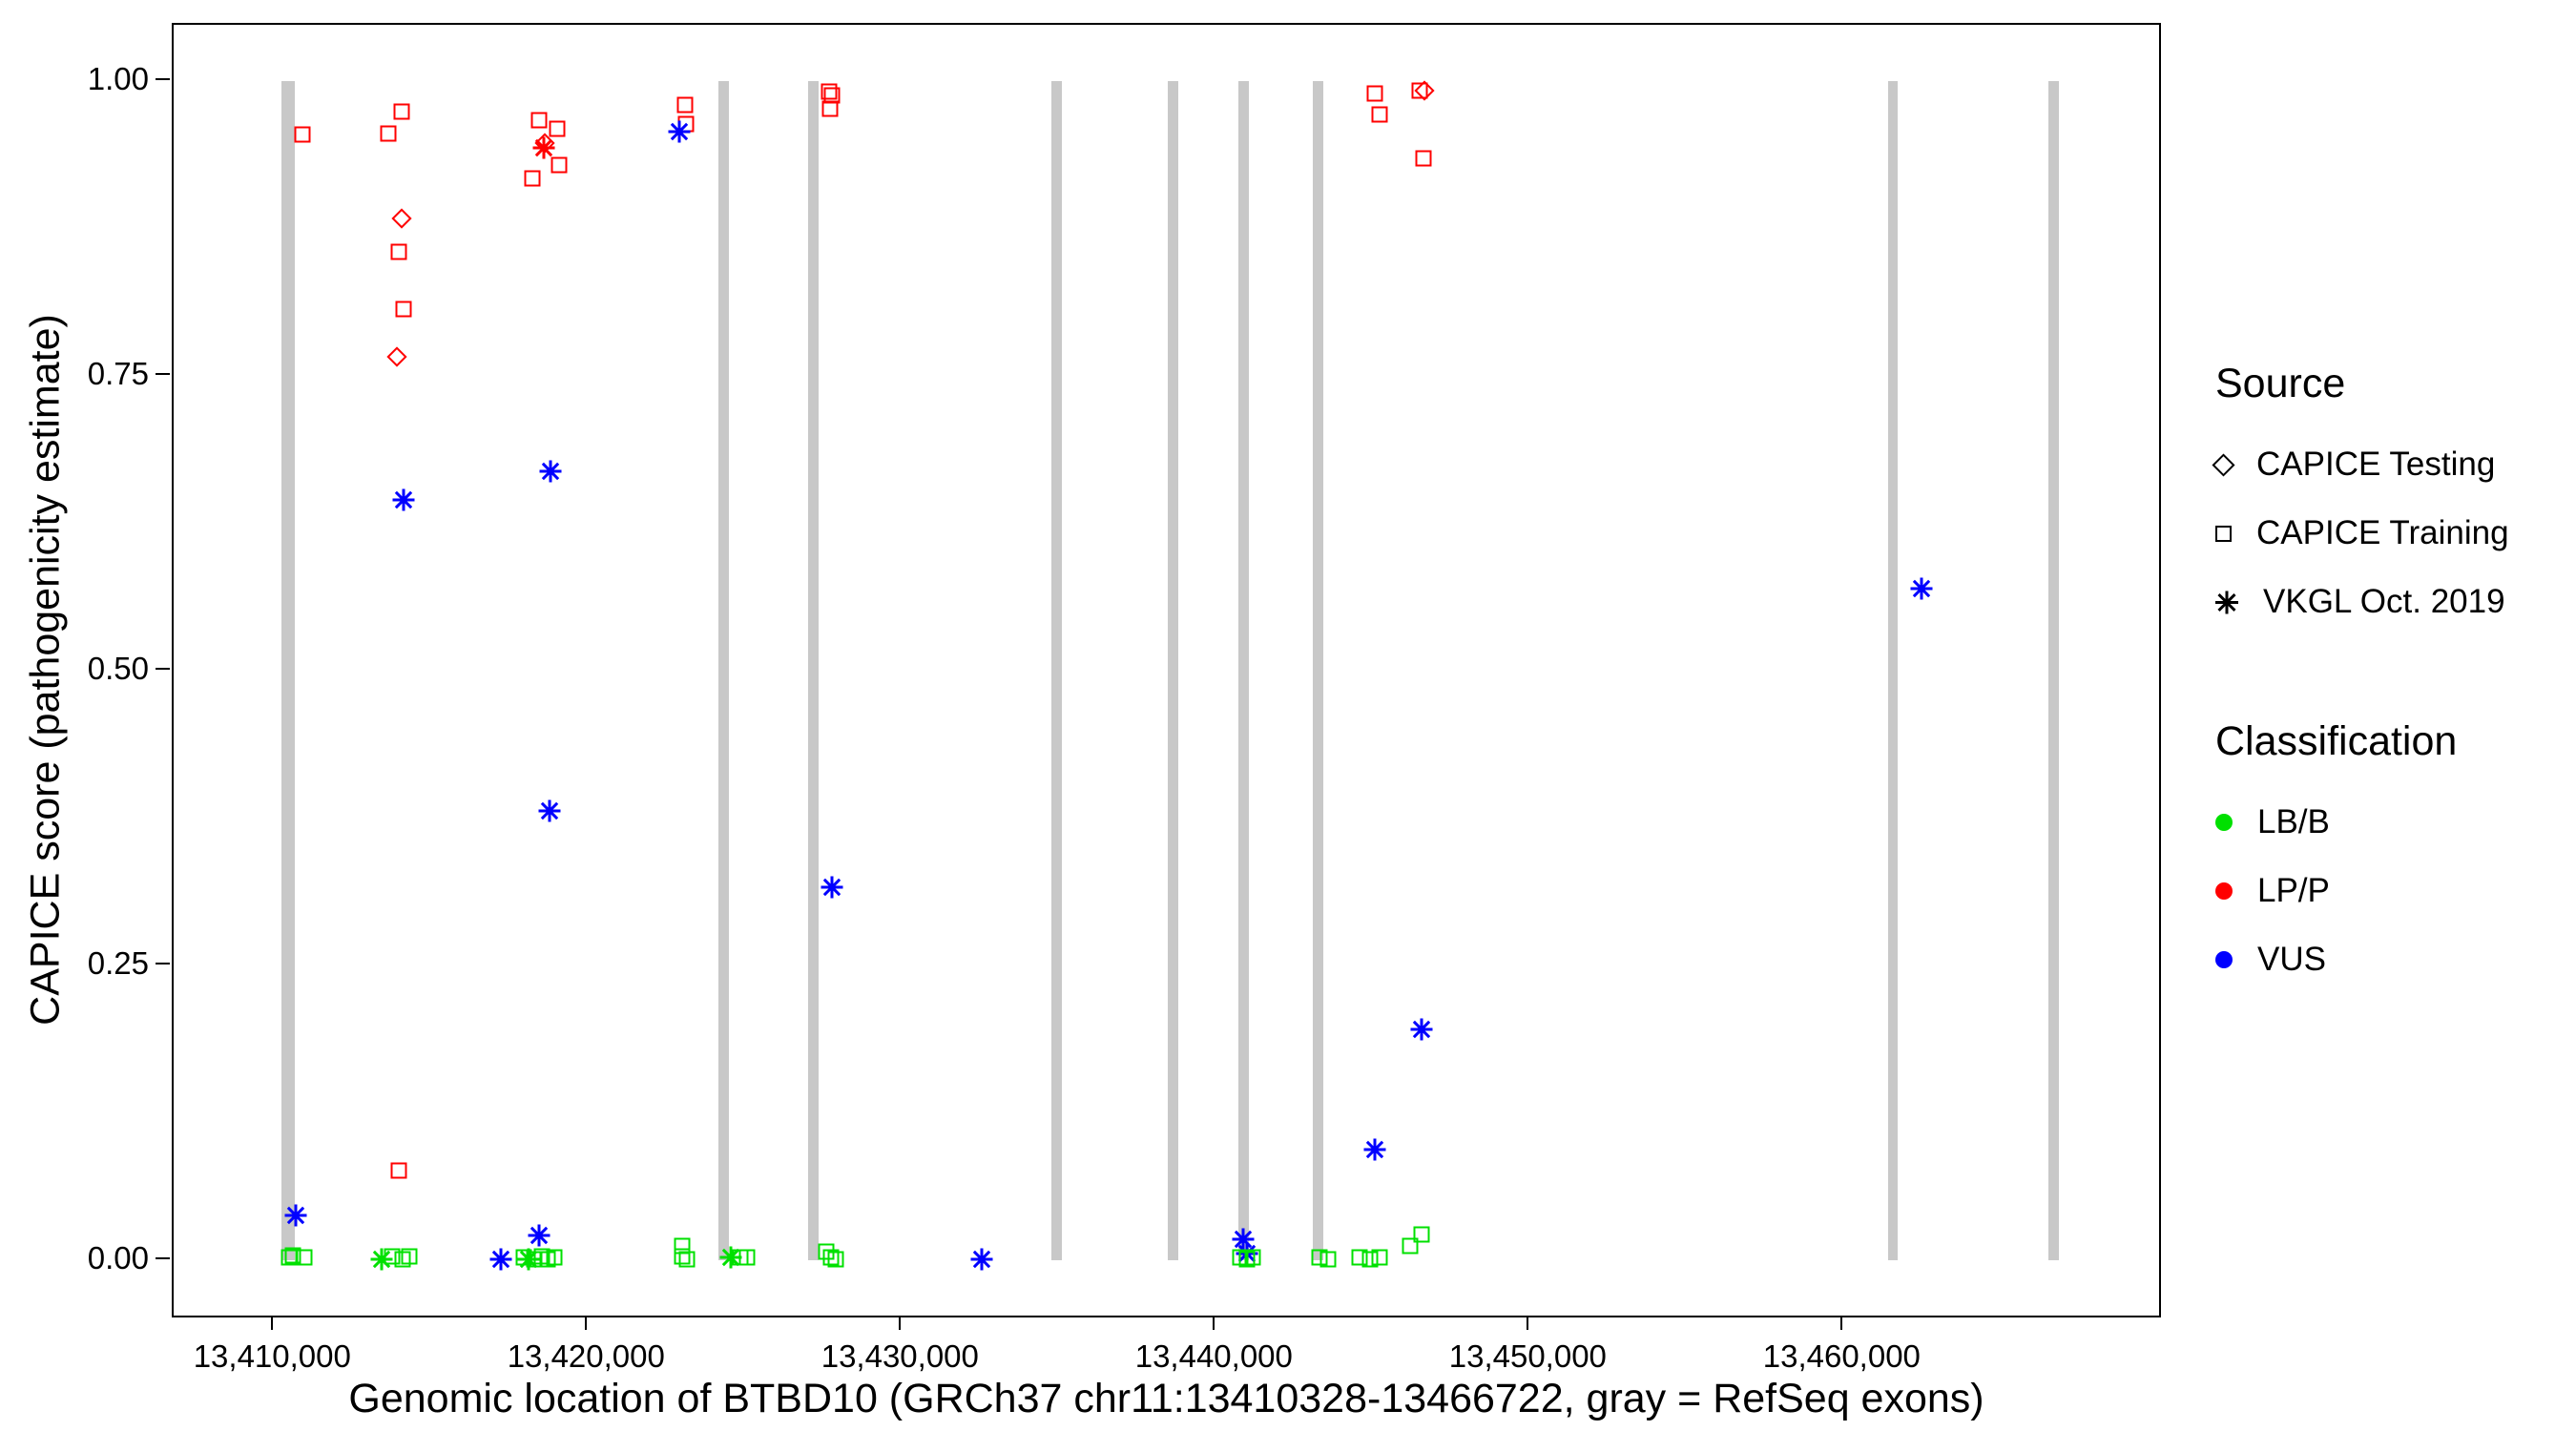  What do you see at coordinates (2226, 602) in the screenshot?
I see `asterisk-icon` at bounding box center [2226, 602].